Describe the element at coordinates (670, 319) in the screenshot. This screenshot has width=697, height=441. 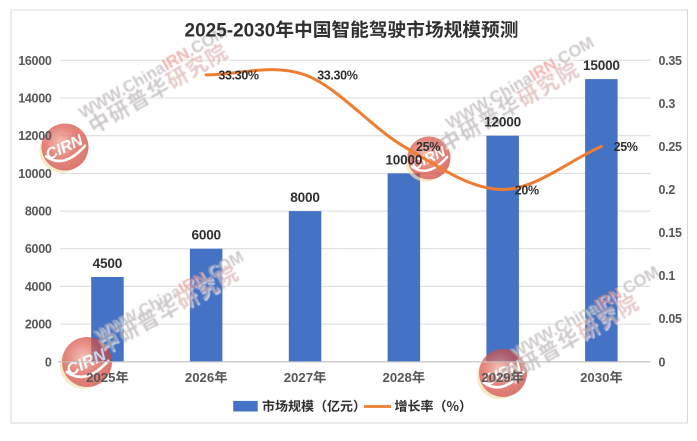
I see `svg-text: 0.05` at that location.